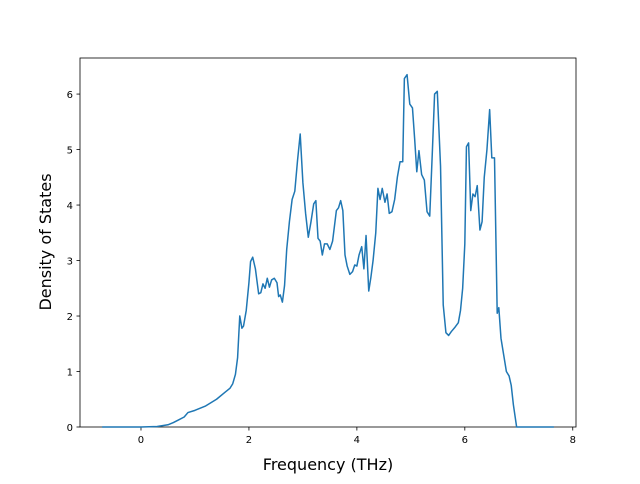 The height and width of the screenshot is (484, 640). Describe the element at coordinates (70, 428) in the screenshot. I see `y-tick-label: 0` at that location.